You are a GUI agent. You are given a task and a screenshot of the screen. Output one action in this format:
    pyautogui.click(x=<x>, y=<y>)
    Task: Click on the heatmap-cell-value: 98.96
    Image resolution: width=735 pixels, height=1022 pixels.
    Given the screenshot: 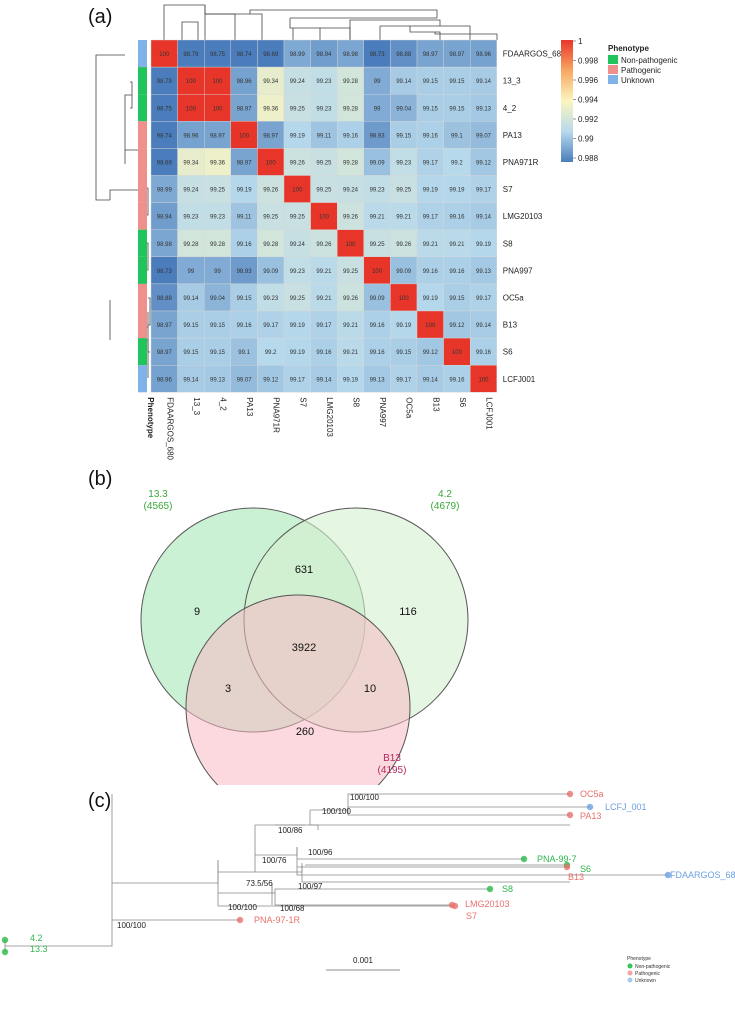 What is the action you would take?
    pyautogui.click(x=165, y=380)
    